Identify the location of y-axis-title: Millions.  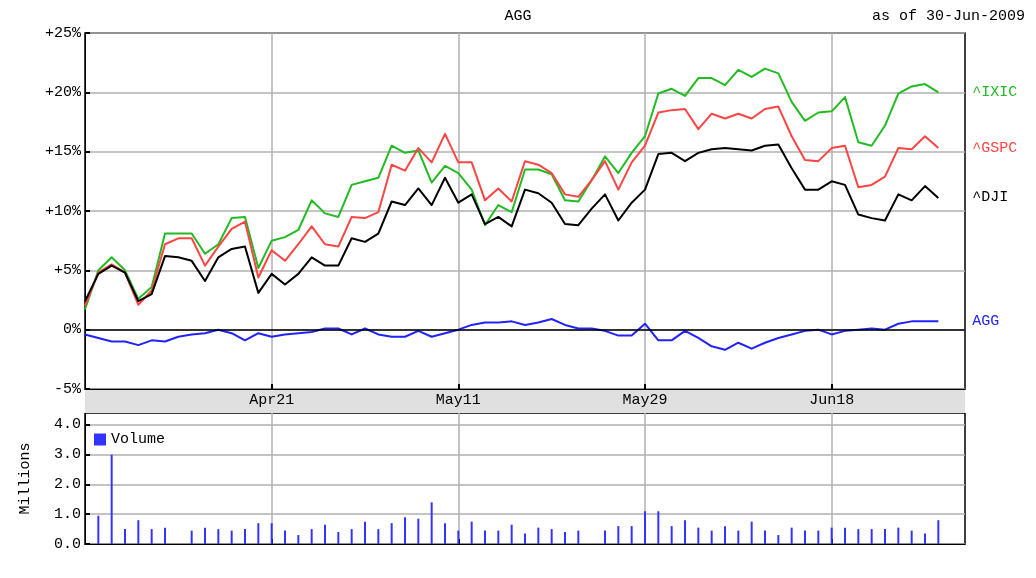
(25, 478).